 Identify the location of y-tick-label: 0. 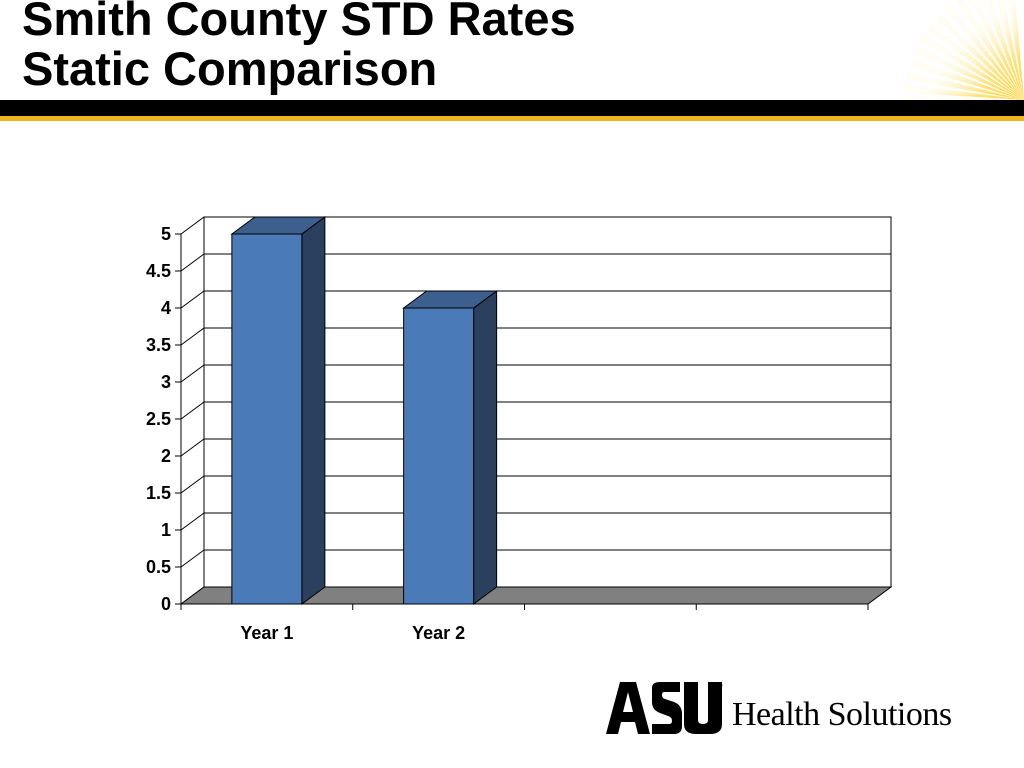
(166, 604).